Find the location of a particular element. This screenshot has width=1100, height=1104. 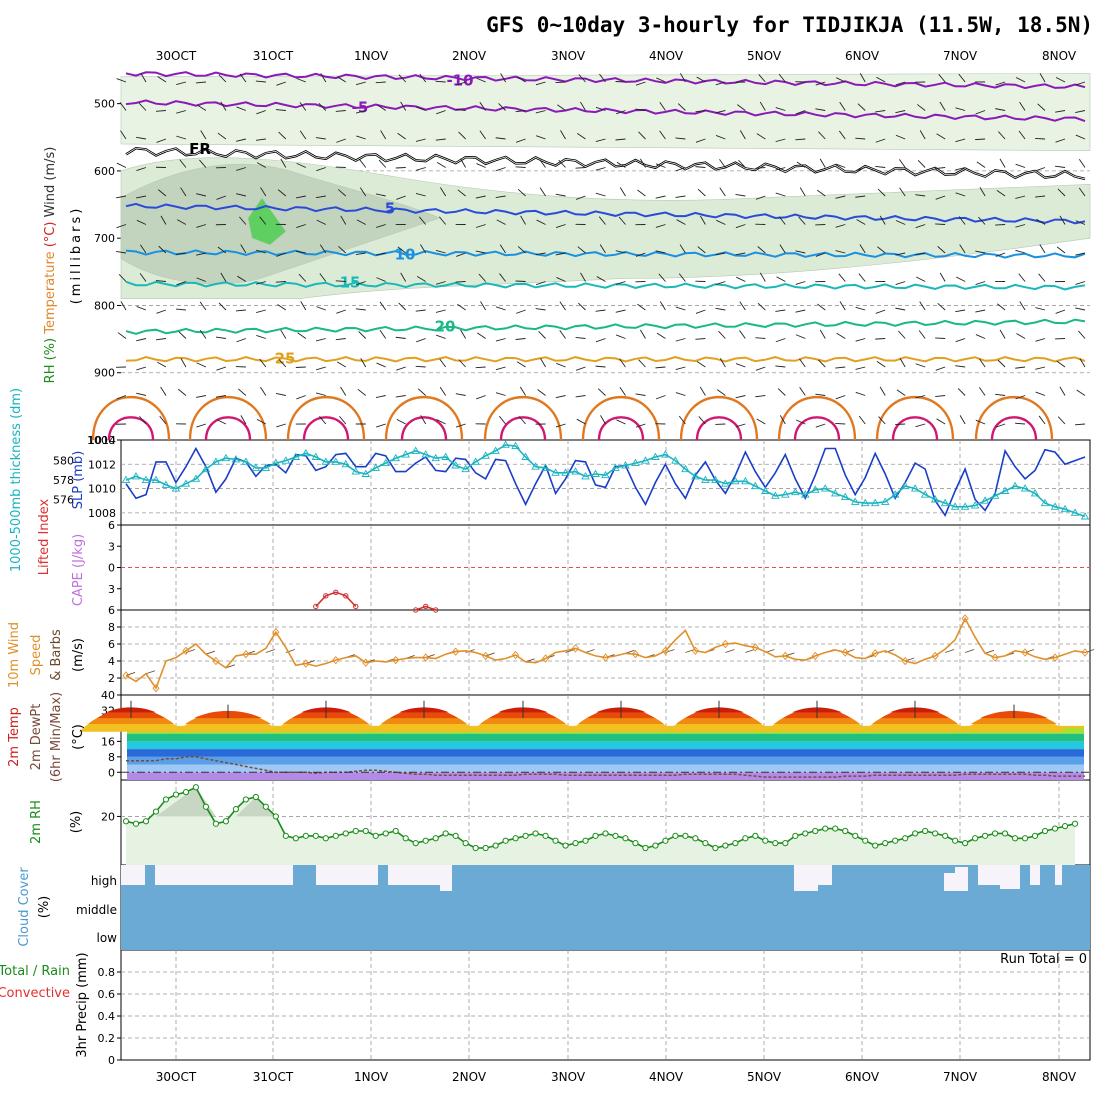

y-tick-label: 8 is located at coordinates (111, 757).